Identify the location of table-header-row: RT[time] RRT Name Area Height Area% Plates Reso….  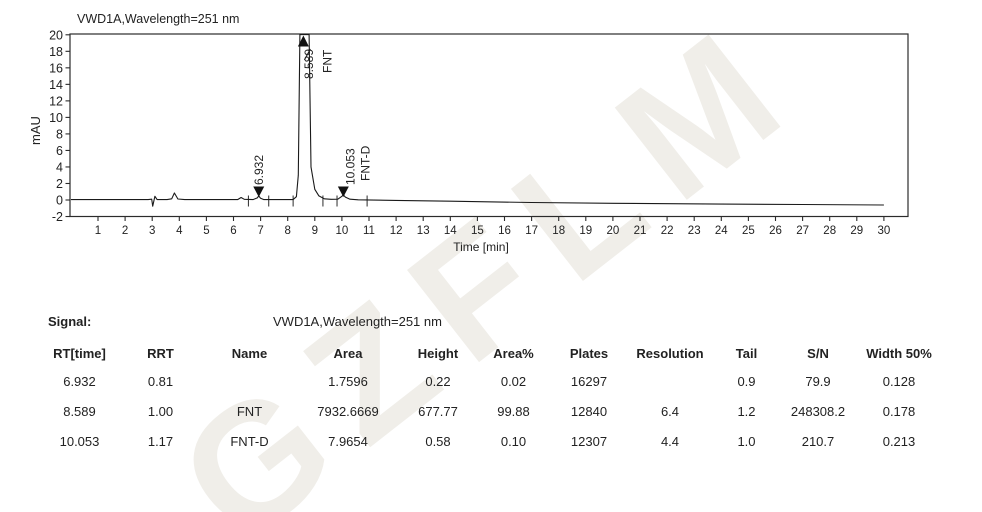
(491, 353).